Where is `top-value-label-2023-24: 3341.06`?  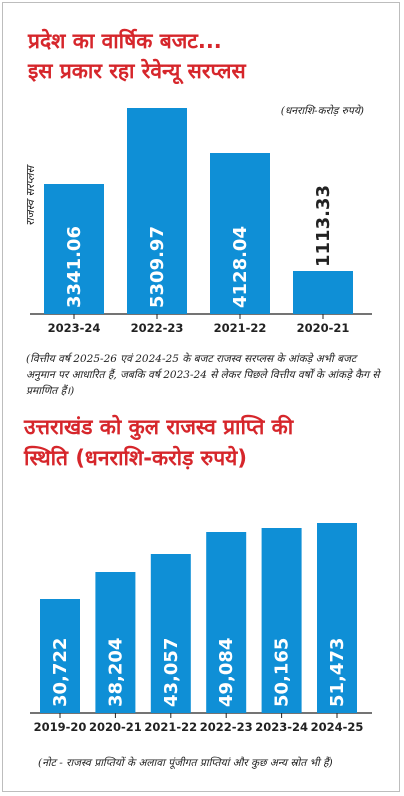
top-value-label-2023-24: 3341.06 is located at coordinates (74, 267).